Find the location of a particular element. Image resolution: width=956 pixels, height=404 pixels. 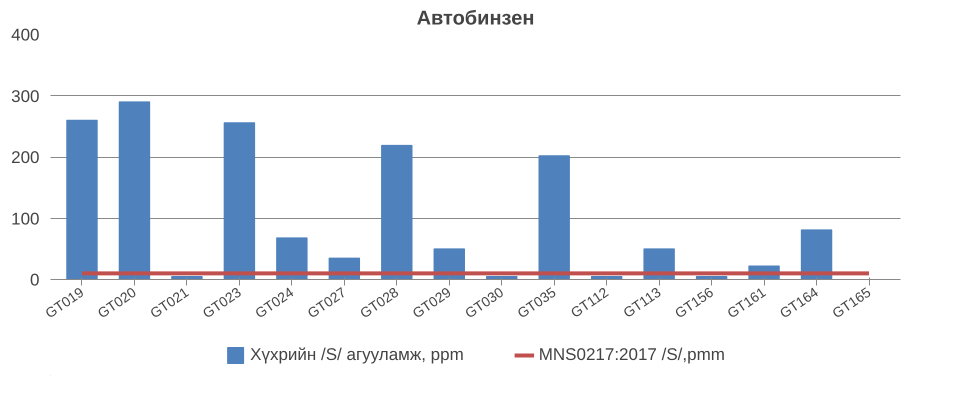

legend-label: Хүхрийн /S/ агууламж, ppm is located at coordinates (357, 355).